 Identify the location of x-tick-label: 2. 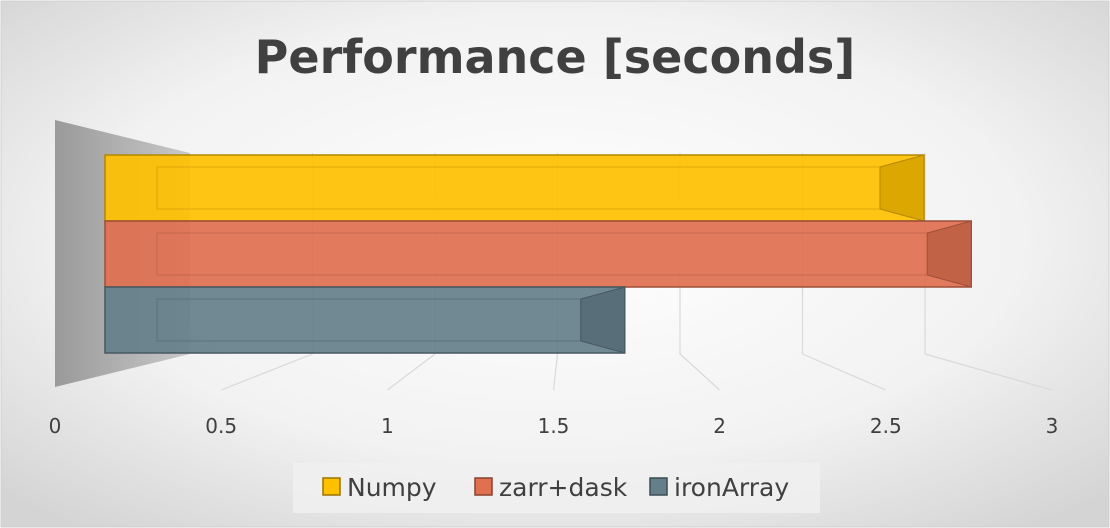
(719, 426).